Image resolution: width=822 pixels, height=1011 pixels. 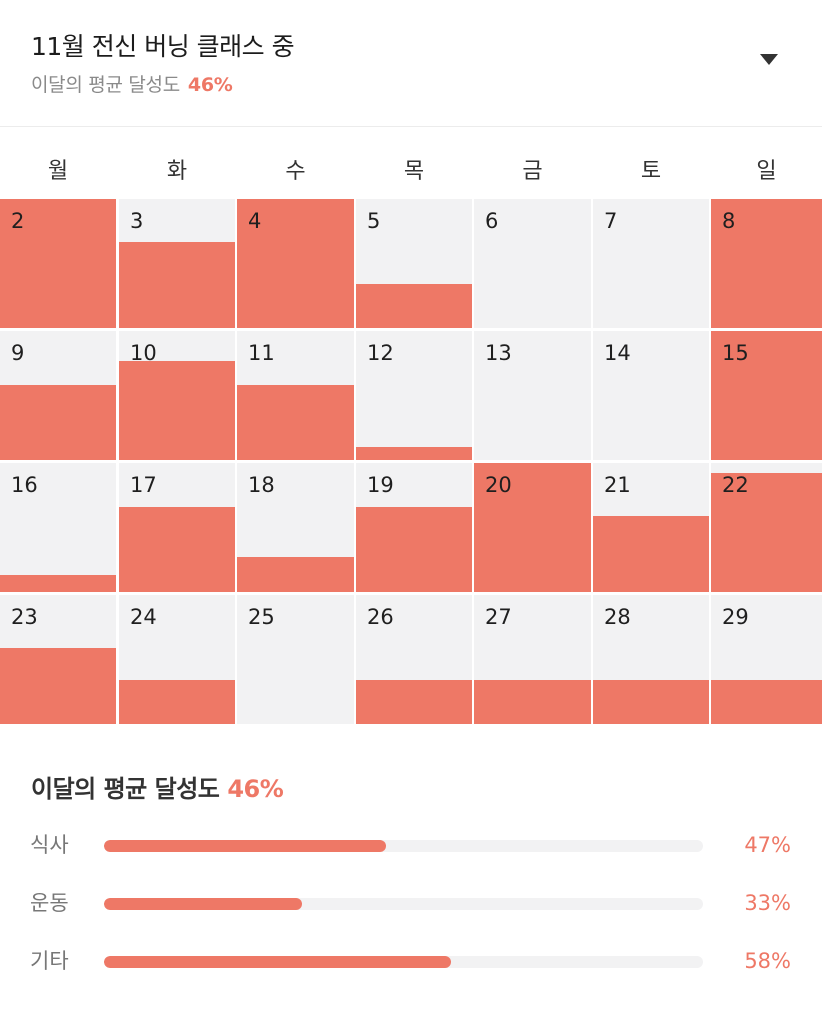 What do you see at coordinates (261, 485) in the screenshot?
I see `day-number: 18` at bounding box center [261, 485].